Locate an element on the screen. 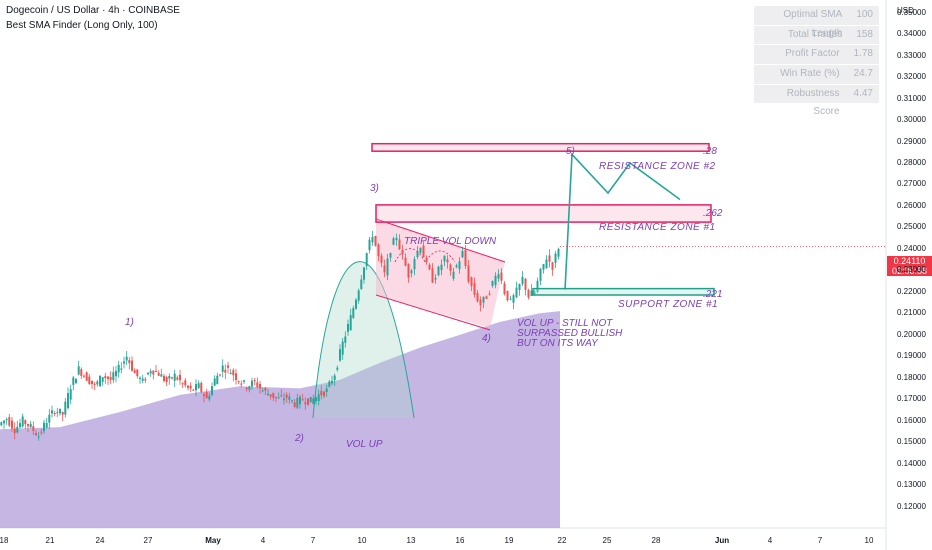  descending-channel-fill is located at coordinates (440, 273).